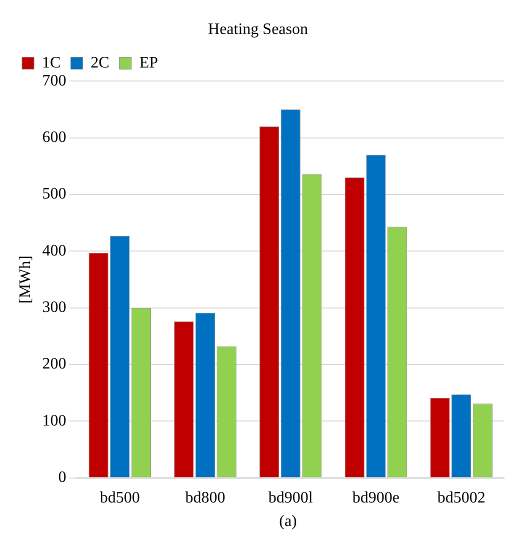 The width and height of the screenshot is (526, 551). What do you see at coordinates (120, 498) in the screenshot?
I see `x-tick-label: bd500` at bounding box center [120, 498].